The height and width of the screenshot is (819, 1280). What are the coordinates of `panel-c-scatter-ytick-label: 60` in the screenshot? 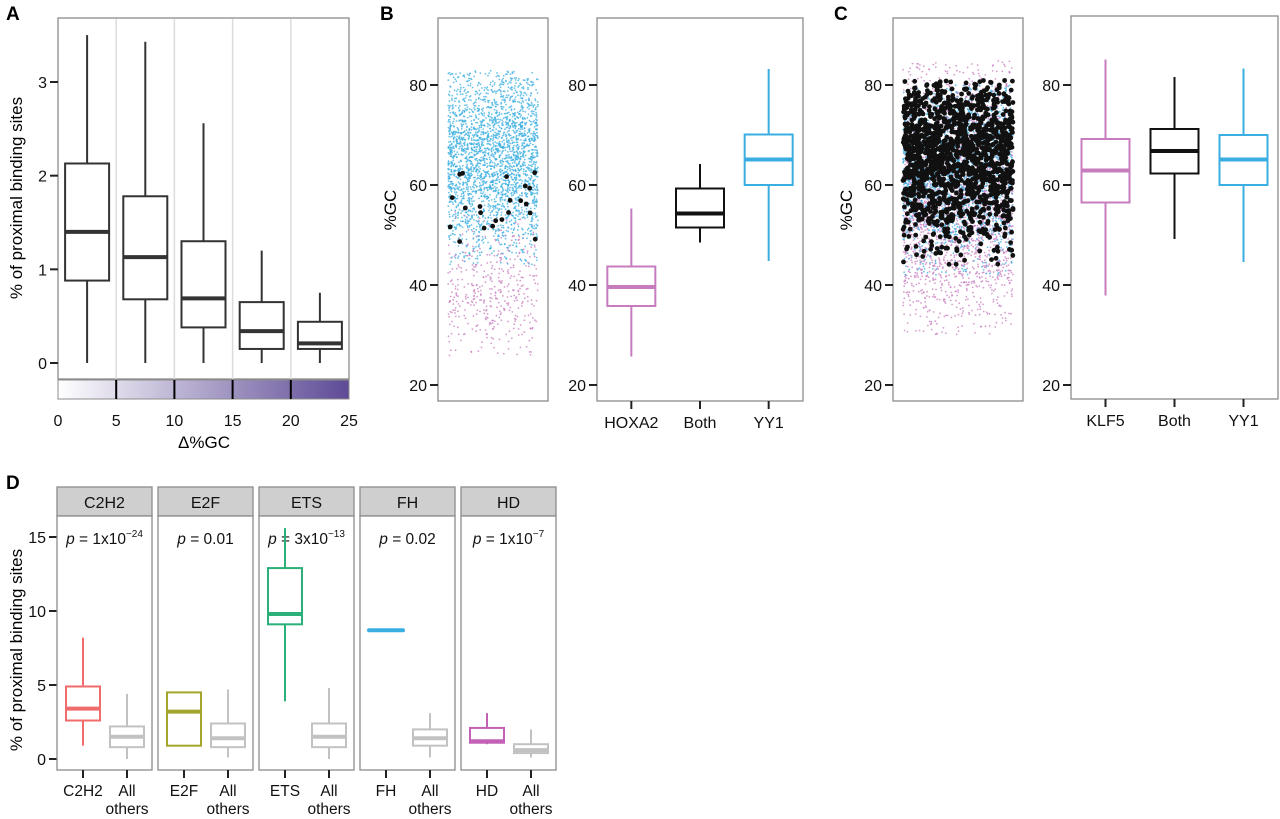 It's located at (873, 186).